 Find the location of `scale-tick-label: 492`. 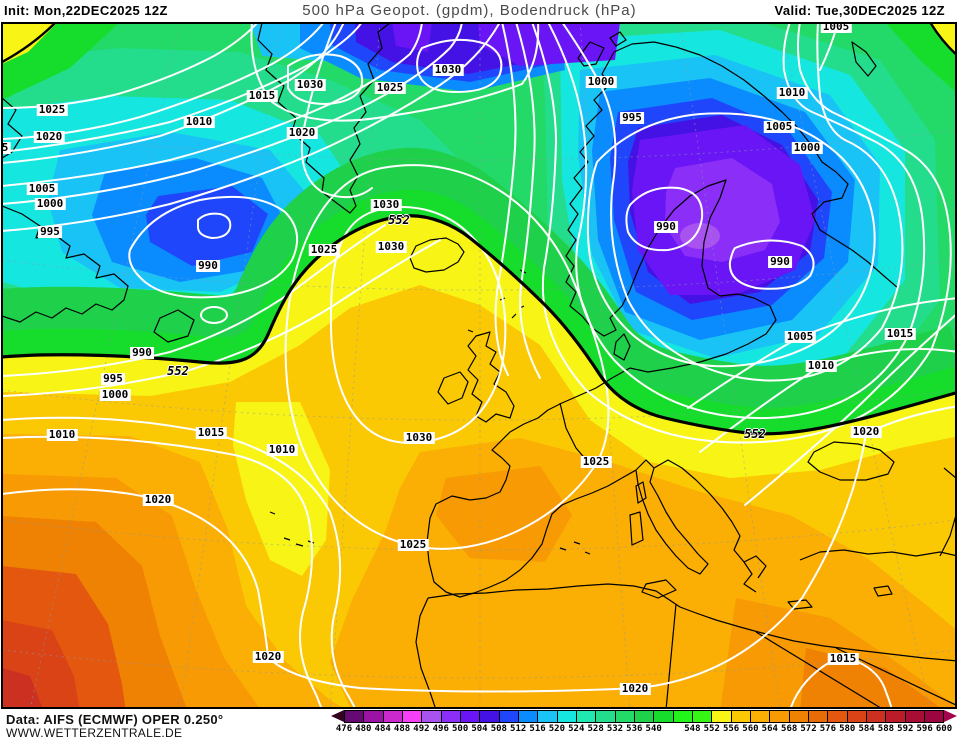

scale-tick-label: 492 is located at coordinates (421, 729).